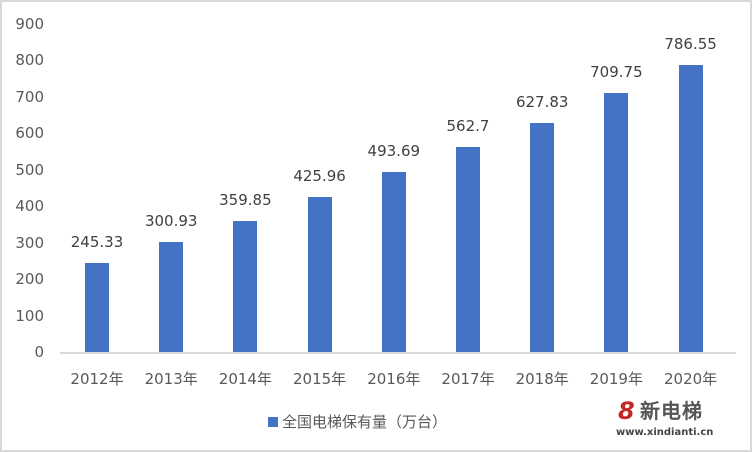  Describe the element at coordinates (690, 44) in the screenshot. I see `data-label: 786.55` at that location.